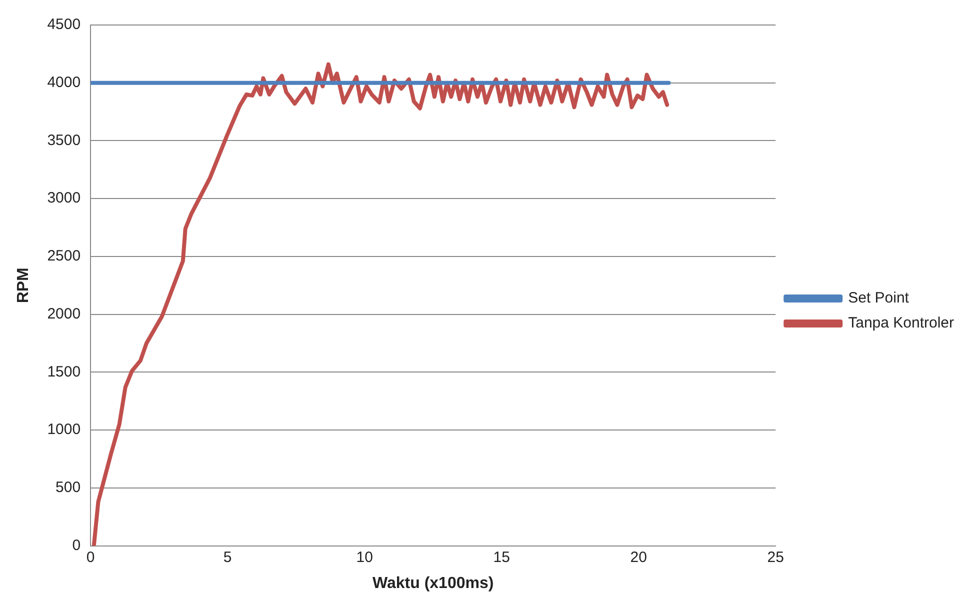 This screenshot has width=979, height=607. What do you see at coordinates (64, 429) in the screenshot?
I see `y-tick-label: 1000` at bounding box center [64, 429].